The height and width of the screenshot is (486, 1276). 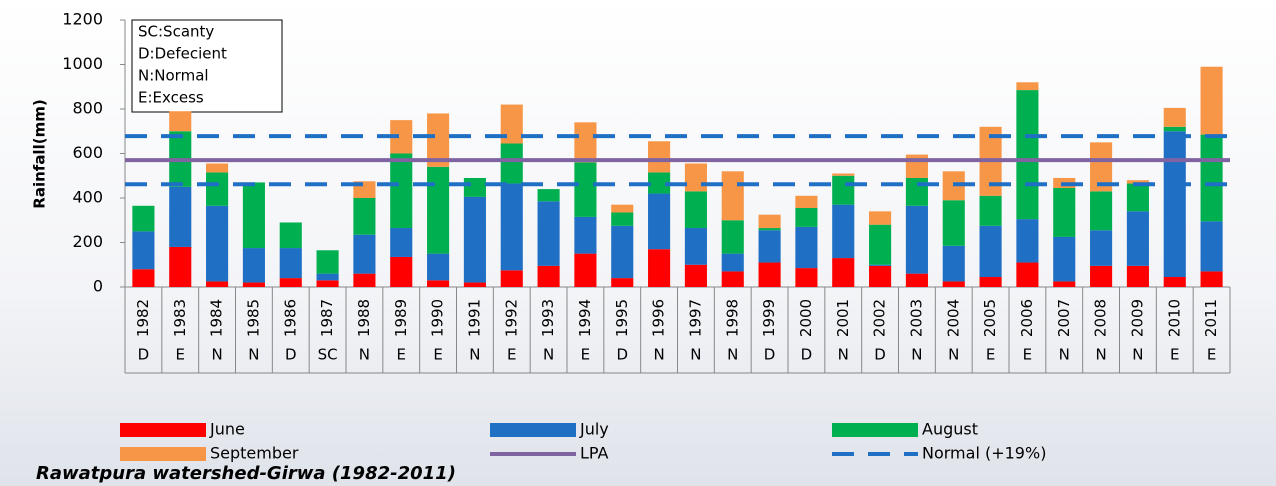 What do you see at coordinates (87, 241) in the screenshot?
I see `y-tick-label: 200` at bounding box center [87, 241].